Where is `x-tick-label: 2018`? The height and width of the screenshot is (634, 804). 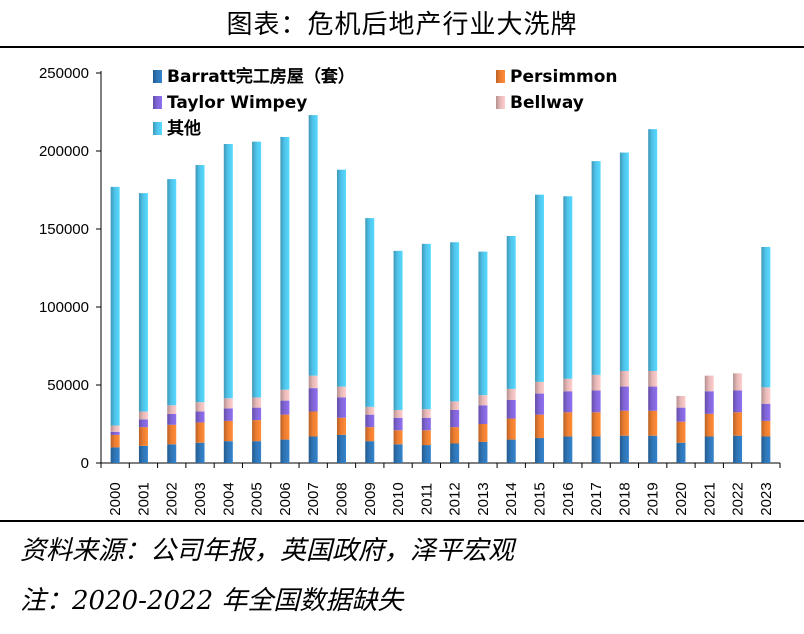
x-tick-label: 2018 is located at coordinates (624, 498).